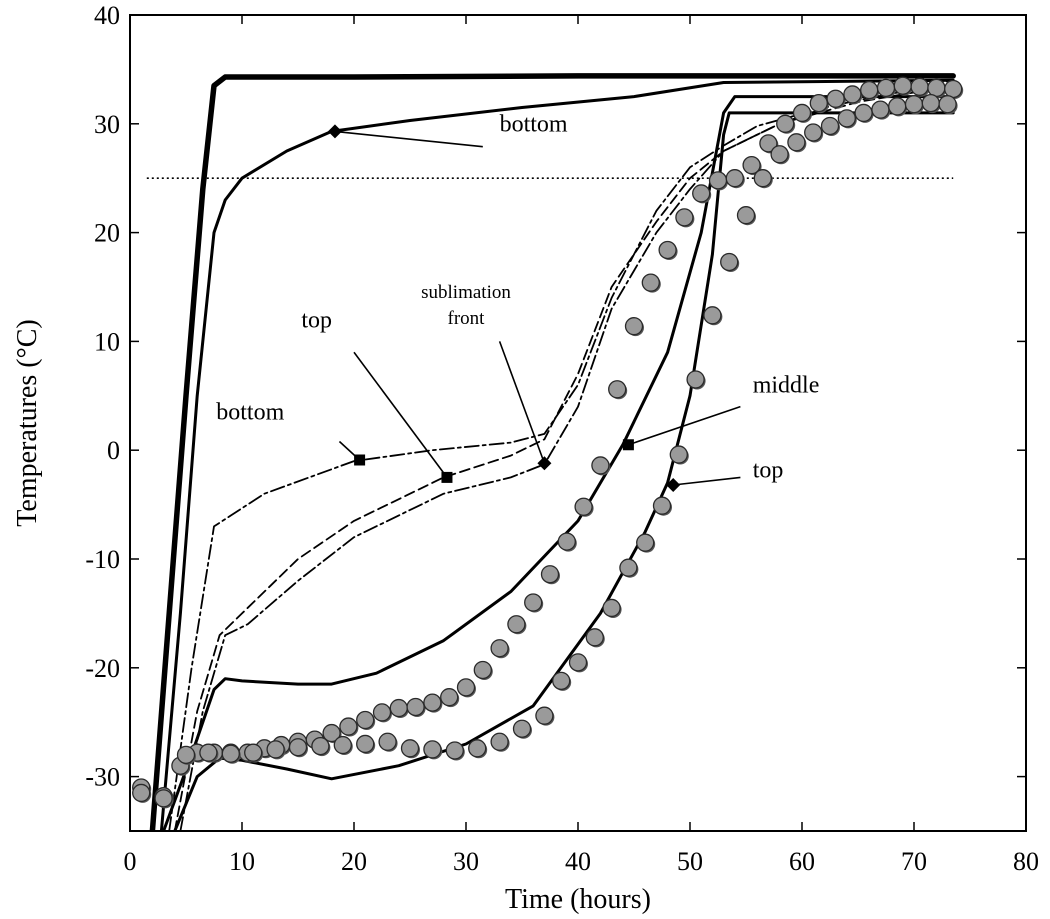 Image resolution: width=1050 pixels, height=919 pixels. Describe the element at coordinates (786, 386) in the screenshot. I see `annotation-label: middle` at that location.